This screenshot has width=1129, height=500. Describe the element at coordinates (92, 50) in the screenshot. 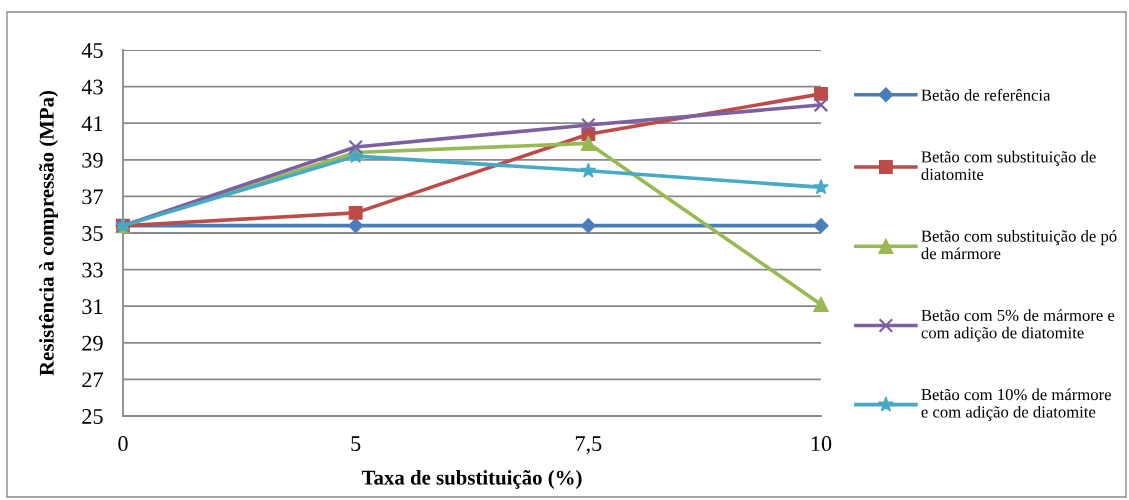

I see `y-tick-label: 45` at that location.